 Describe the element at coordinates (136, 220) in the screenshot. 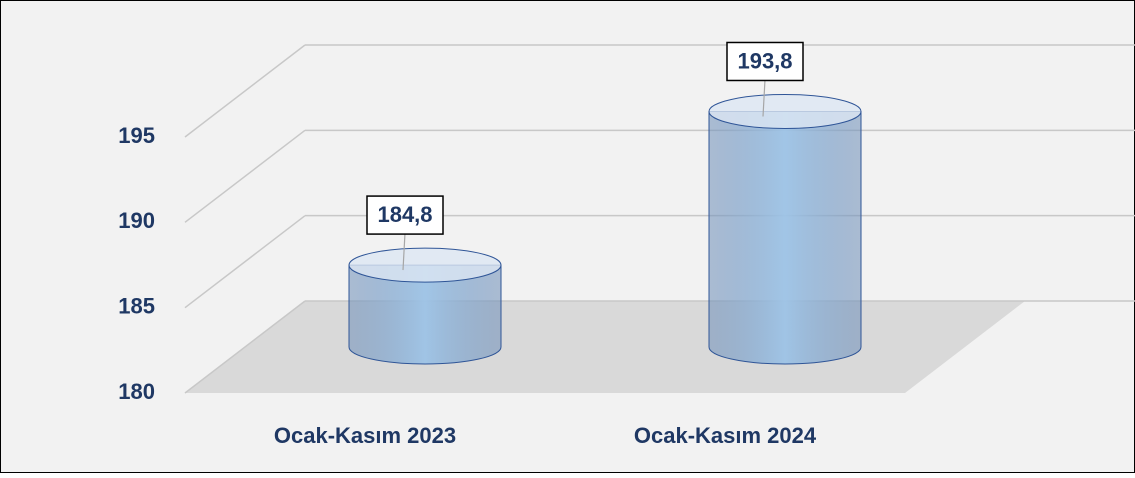

I see `y-tick-label: 190` at that location.